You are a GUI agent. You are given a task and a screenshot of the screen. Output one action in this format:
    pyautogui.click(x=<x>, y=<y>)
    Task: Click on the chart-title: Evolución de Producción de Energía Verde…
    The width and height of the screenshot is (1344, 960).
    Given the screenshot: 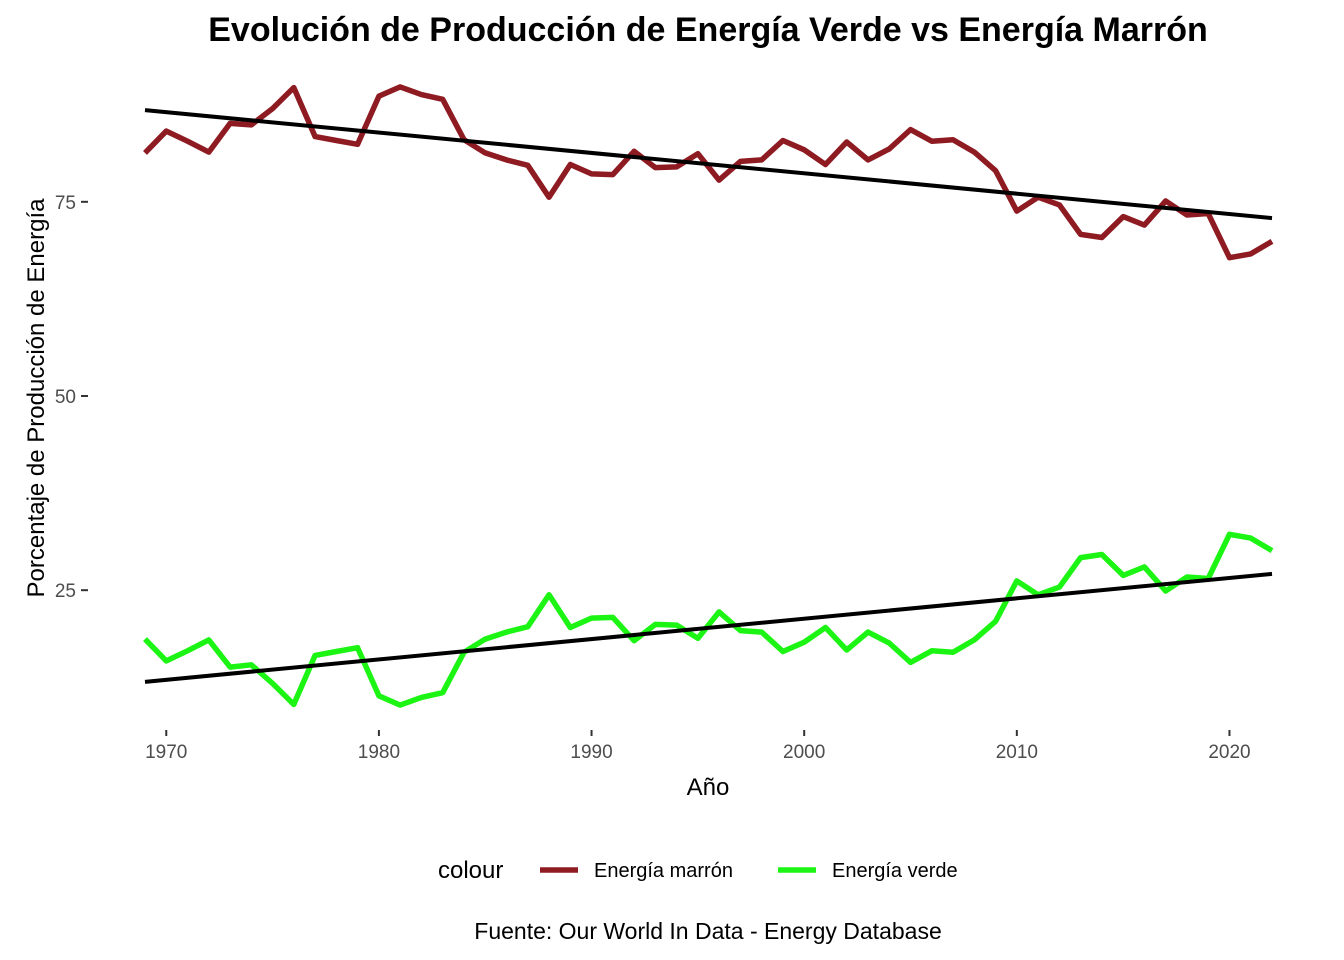 What is the action you would take?
    pyautogui.click(x=708, y=30)
    